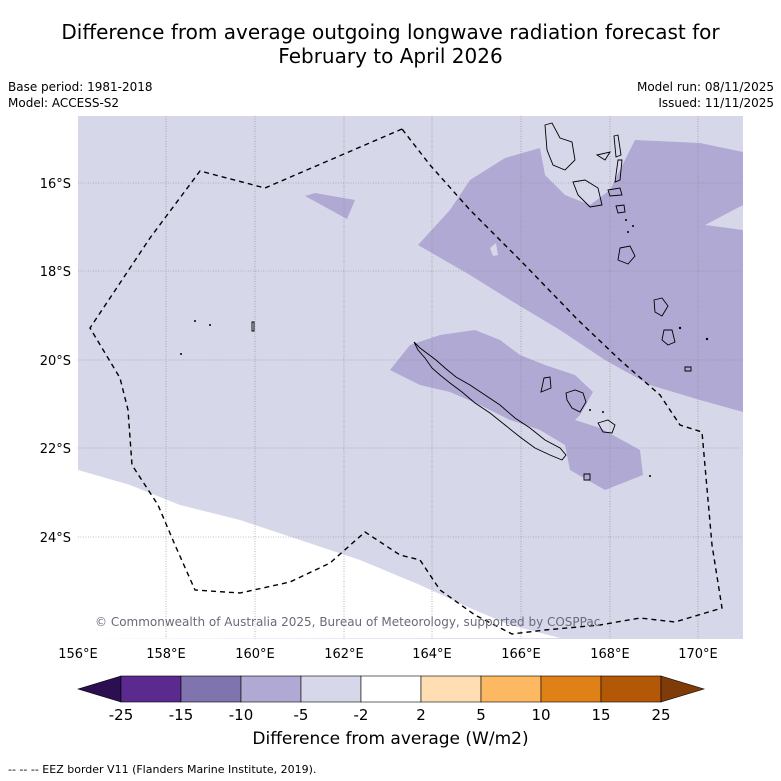 This screenshot has height=781, width=781. I want to click on colorbar-tick-4: -2, so click(361, 715).